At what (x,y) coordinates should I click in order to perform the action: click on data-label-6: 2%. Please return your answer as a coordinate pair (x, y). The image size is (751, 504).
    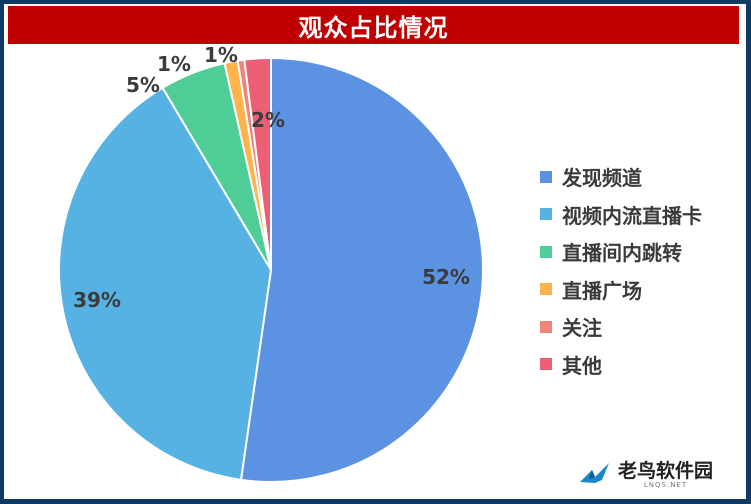
    Looking at the image, I should click on (268, 120).